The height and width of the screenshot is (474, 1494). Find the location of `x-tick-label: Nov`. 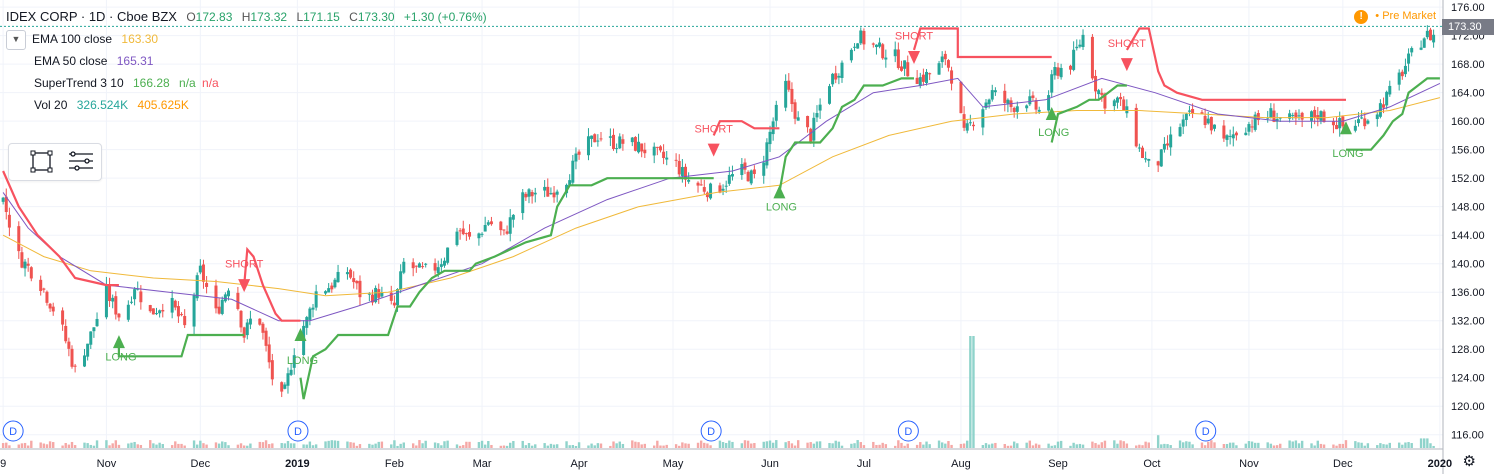

x-tick-label: Nov is located at coordinates (1249, 464).